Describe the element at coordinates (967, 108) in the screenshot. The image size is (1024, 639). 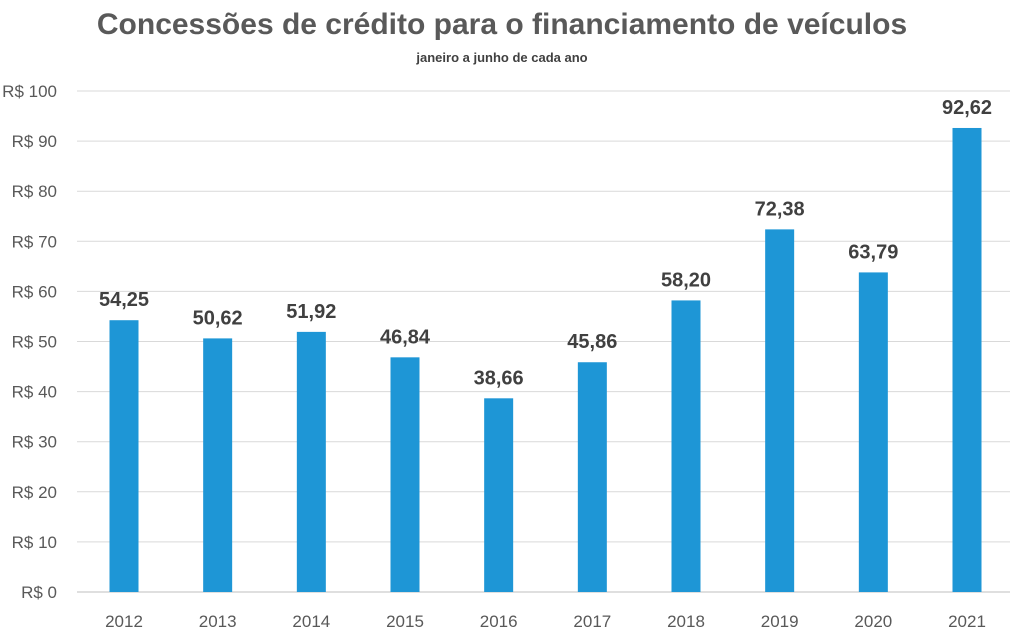
I see `data-label: 92,62` at that location.